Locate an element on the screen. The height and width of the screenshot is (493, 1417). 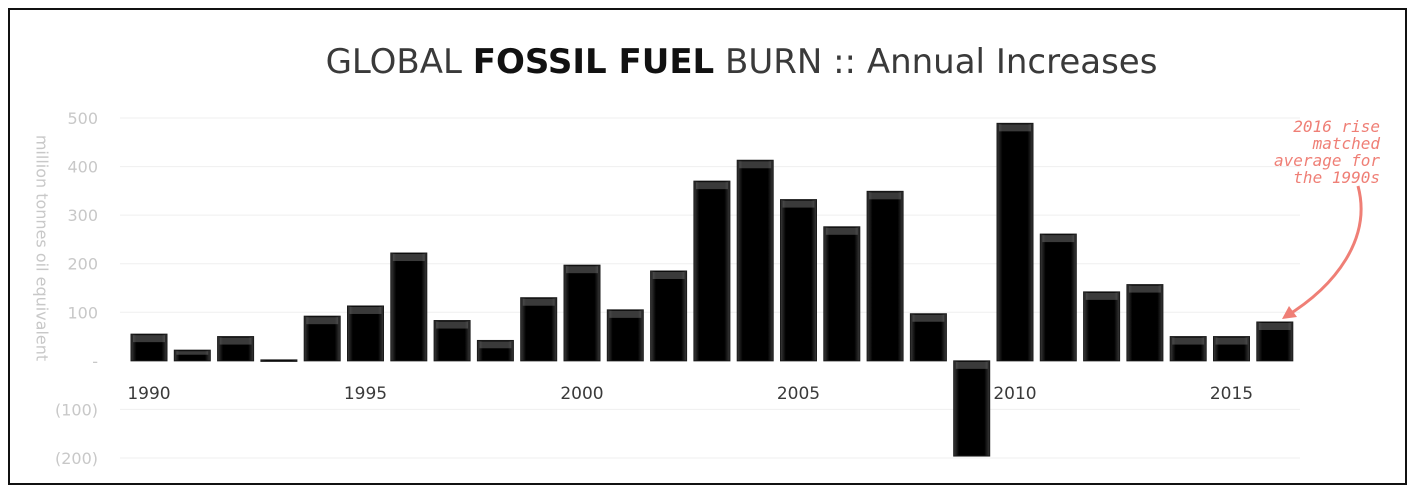
x-axis-ticks: 1990 1995 2000 2005 2010 2015 is located at coordinates (690, 394).